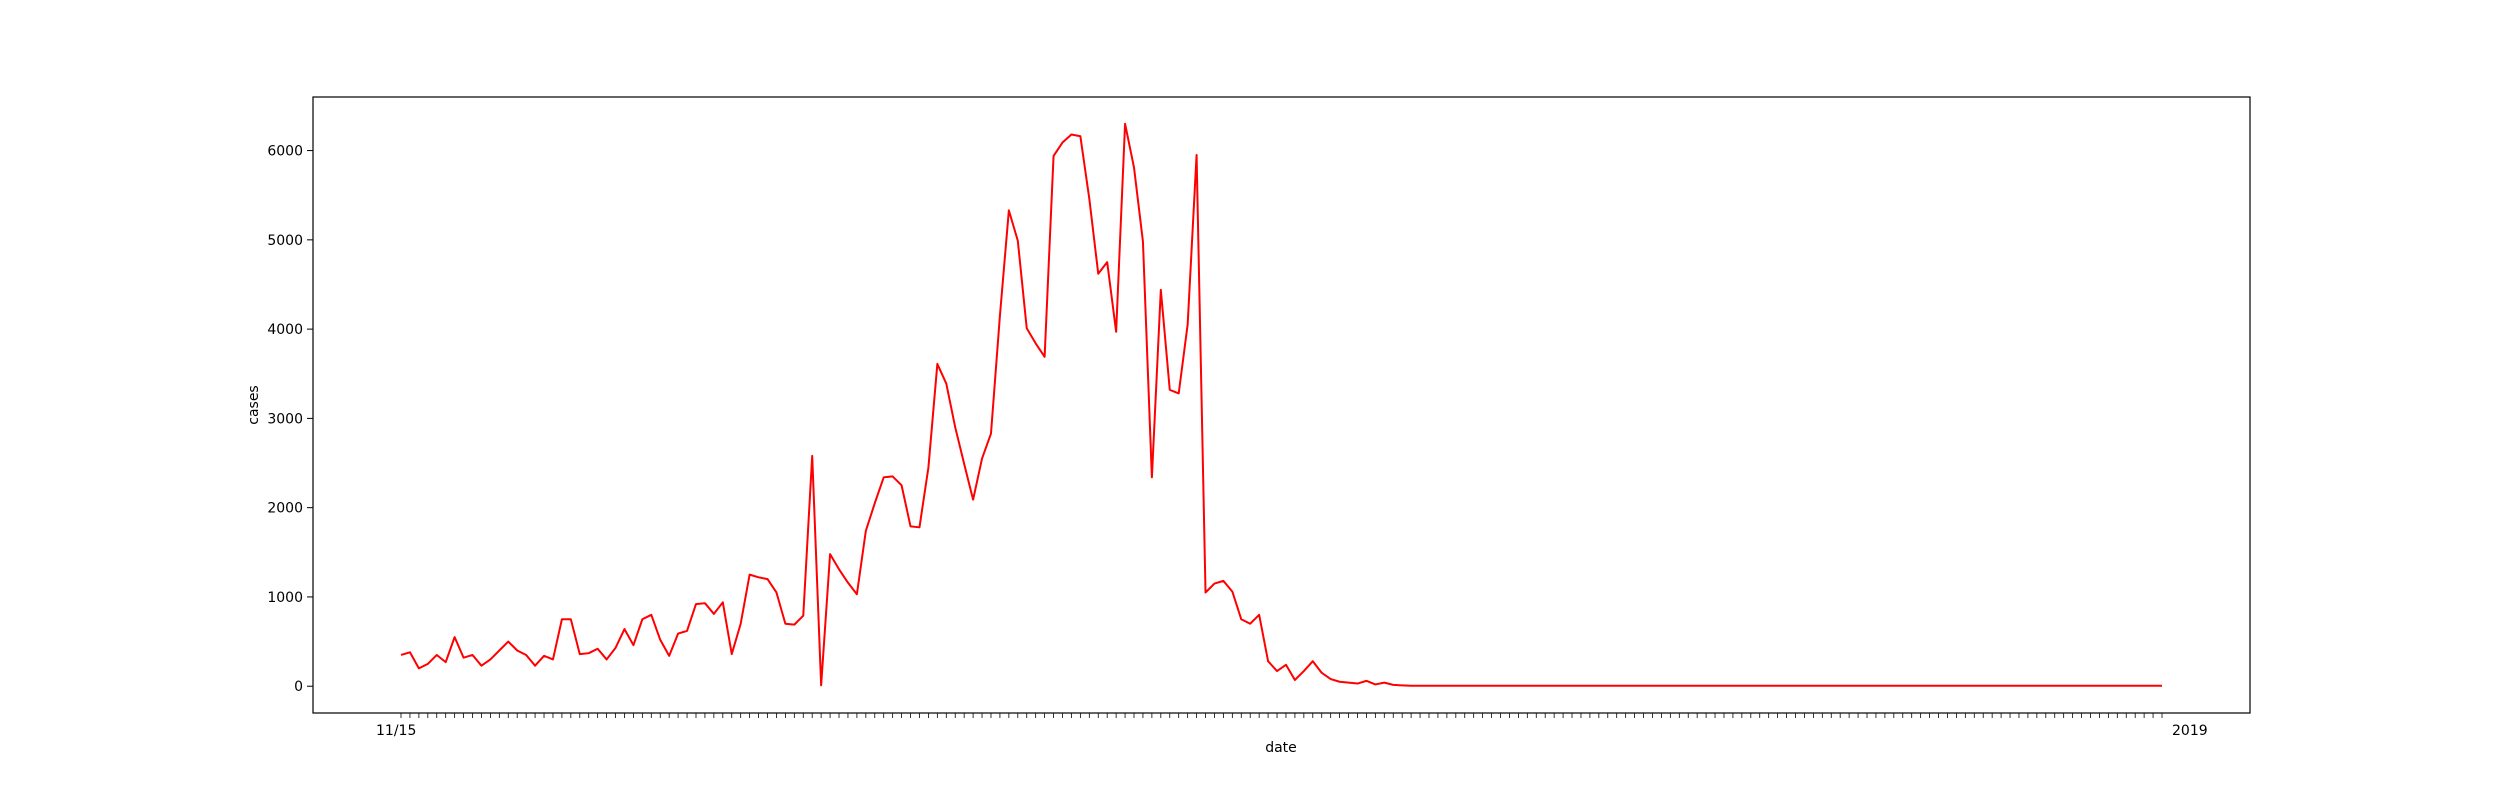 This screenshot has height=804, width=2500. Describe the element at coordinates (285, 241) in the screenshot. I see `y-tick-label-5: 5000` at that location.